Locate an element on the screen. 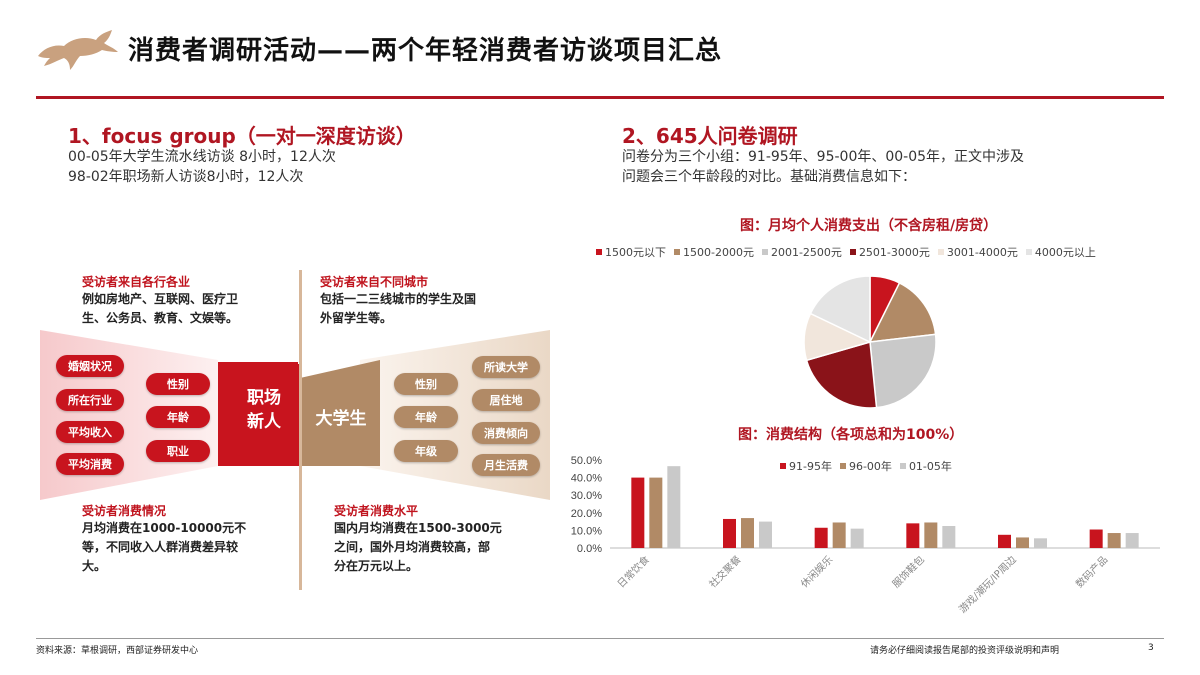 This screenshot has height=675, width=1200. pie-legend-item: 2001-2500元 is located at coordinates (801, 252).